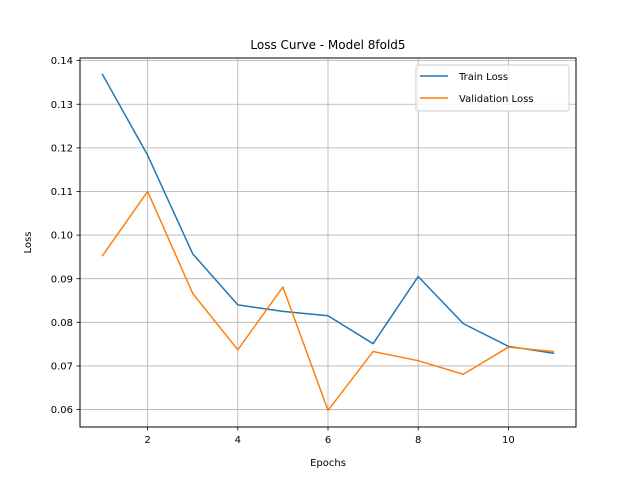 The image size is (640, 480). I want to click on legend-label-validation-loss: Validation Loss, so click(496, 99).